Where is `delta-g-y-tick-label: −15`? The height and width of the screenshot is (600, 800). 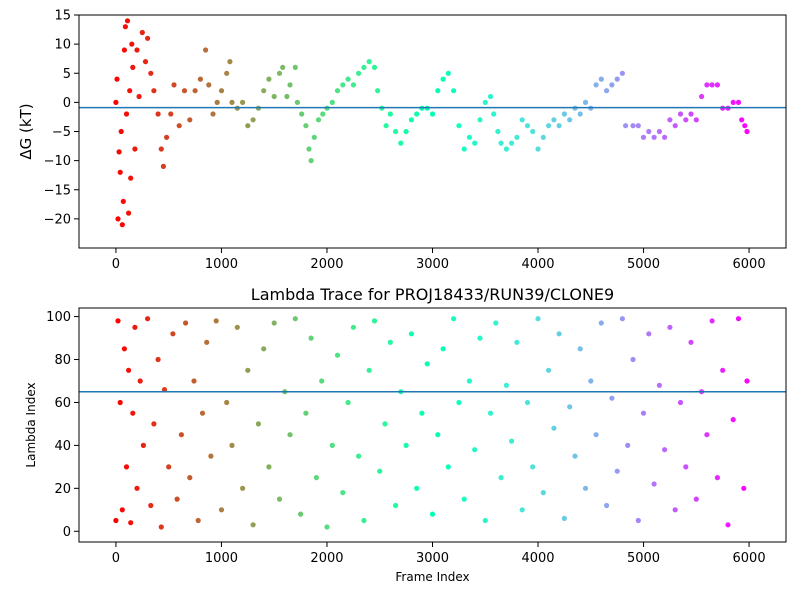
delta-g-y-tick-label: −15 is located at coordinates (57, 190).